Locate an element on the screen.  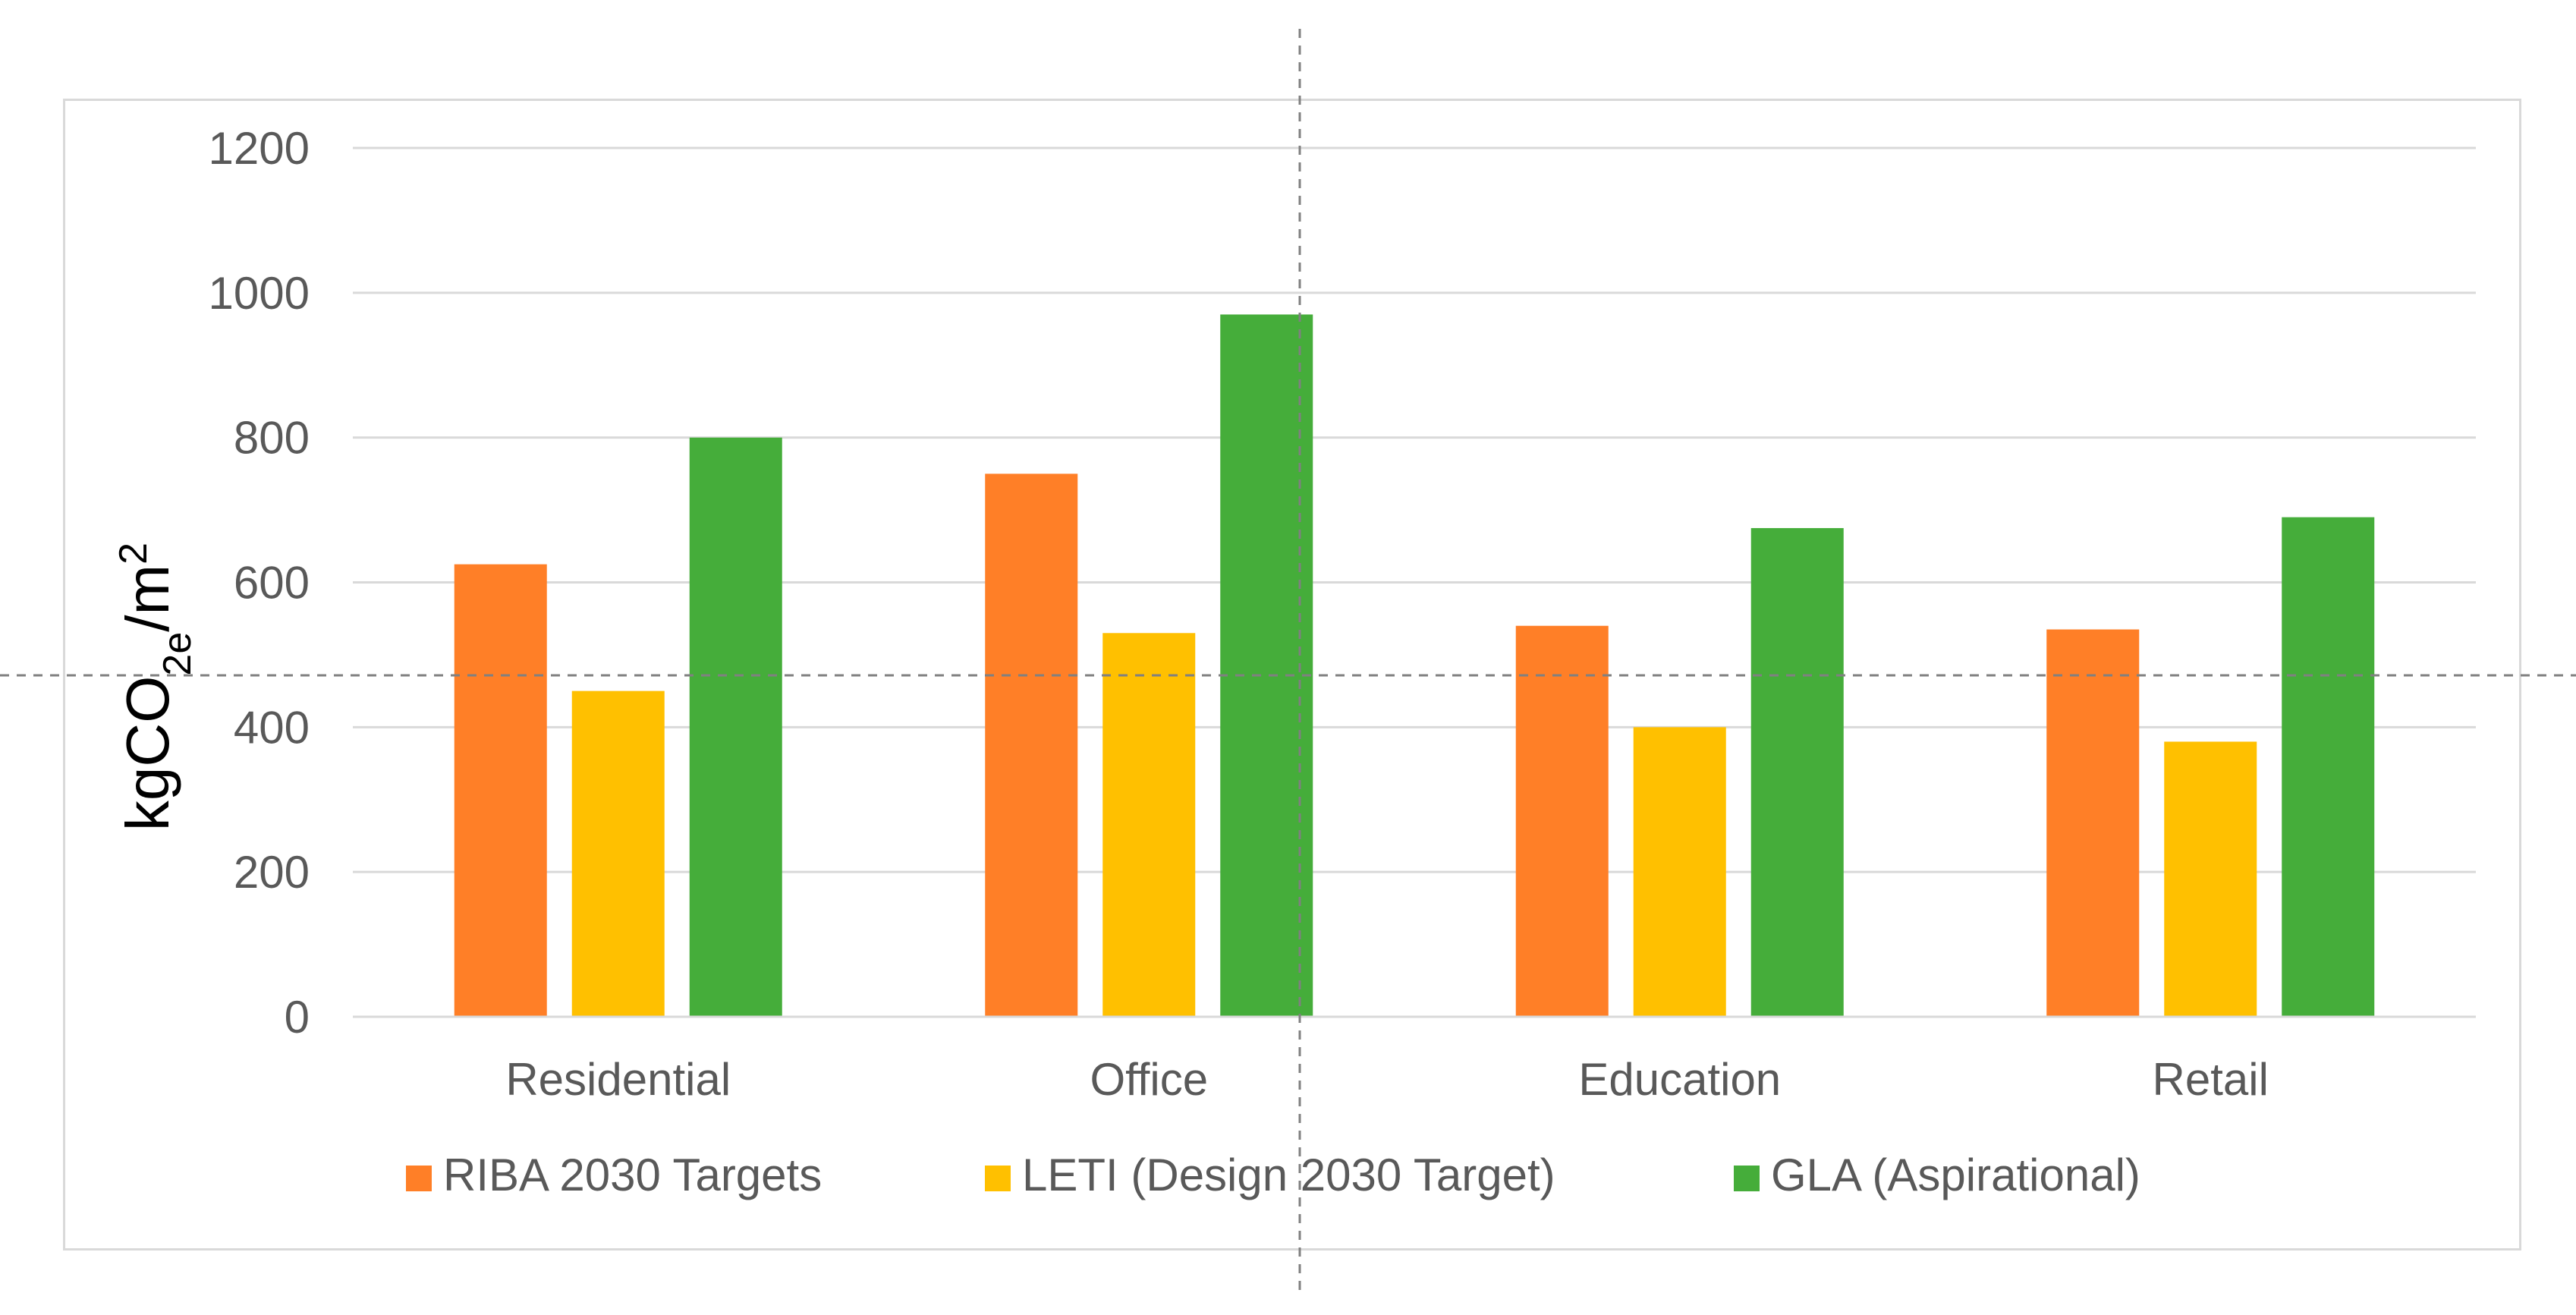
legend-label: RIBA 2030 Targets is located at coordinates (632, 1175).